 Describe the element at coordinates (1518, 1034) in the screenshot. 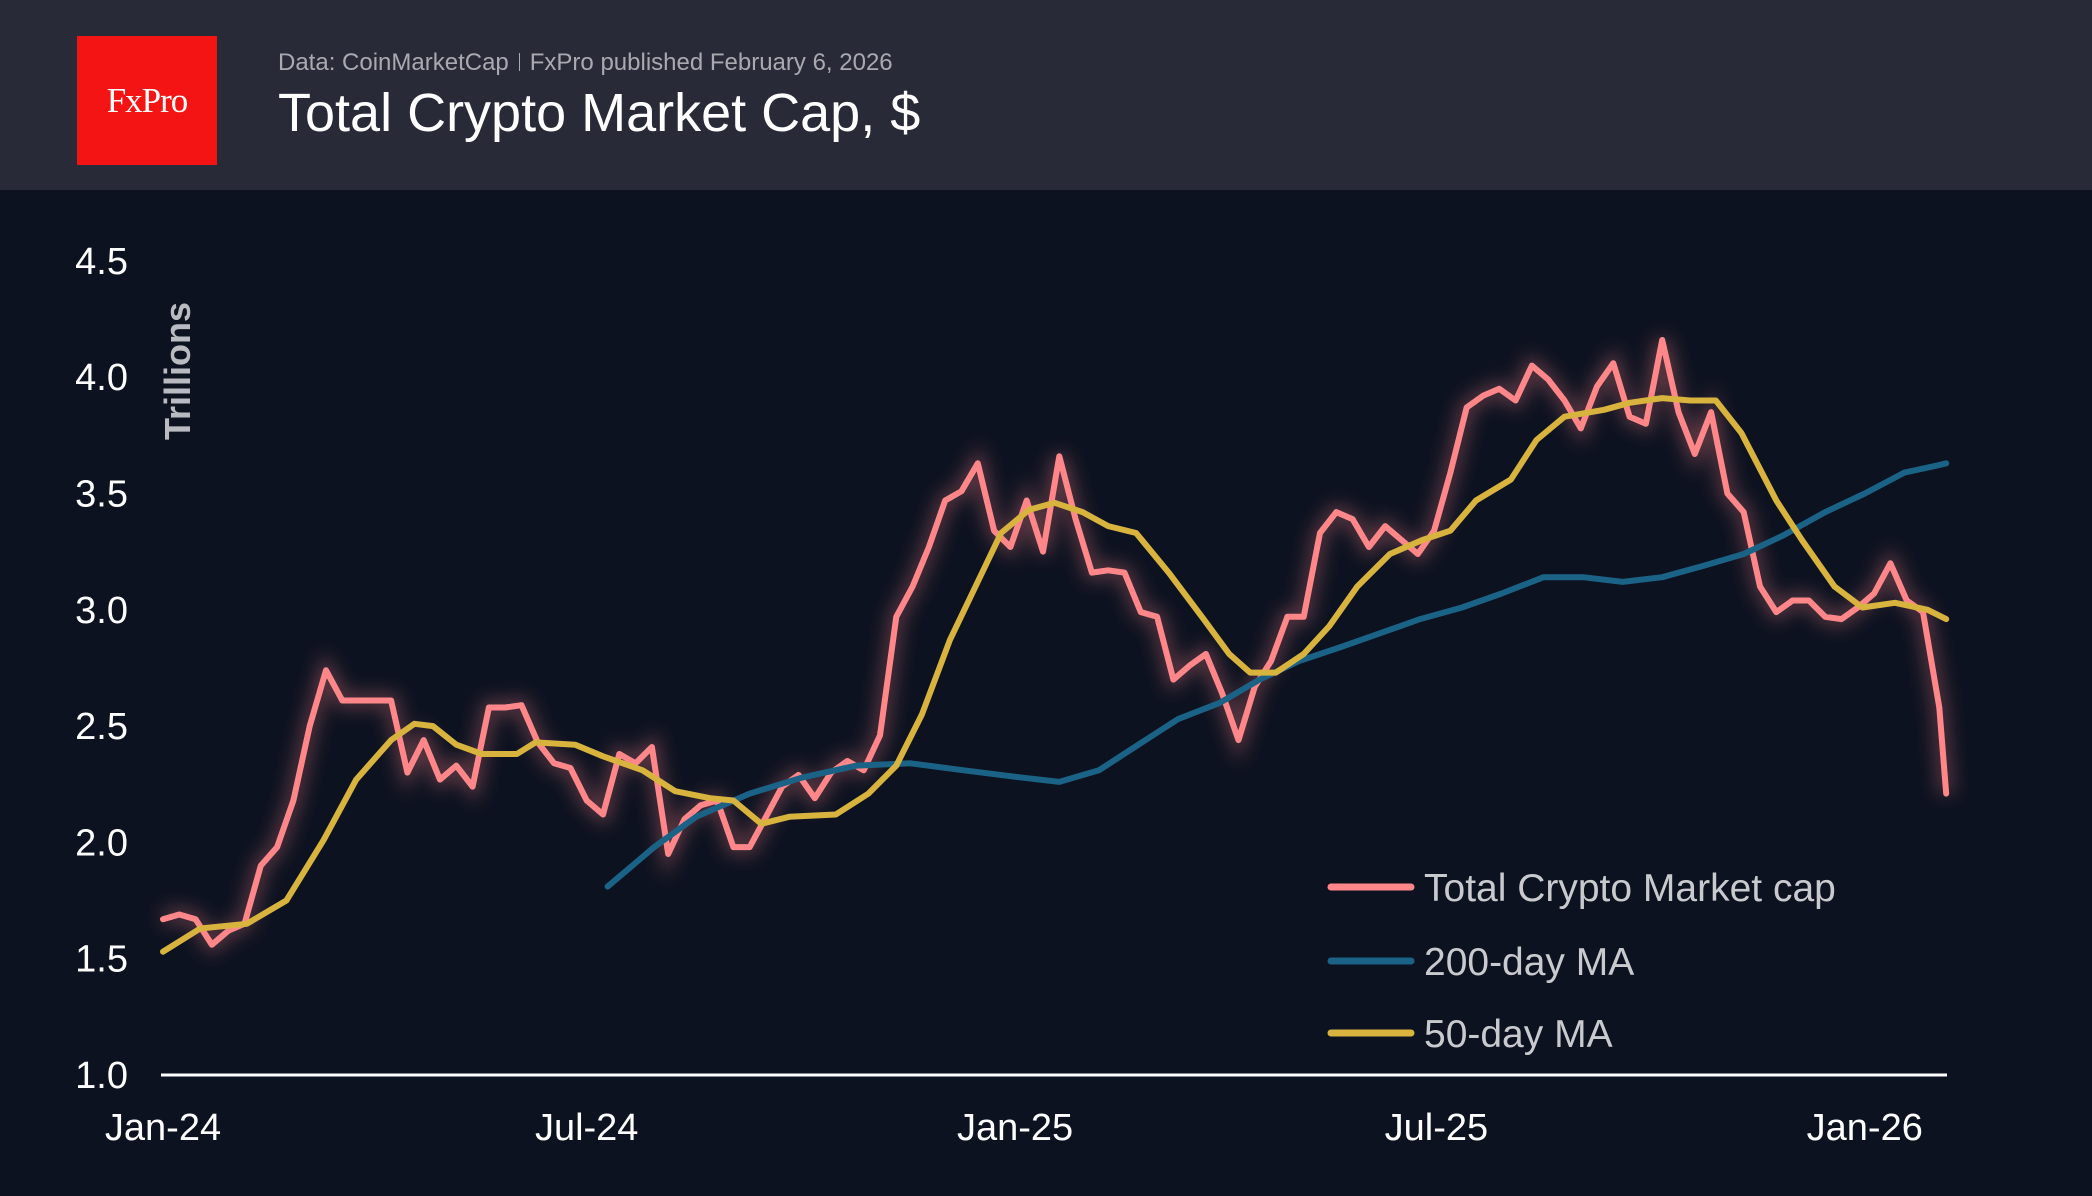

I see `legend-label: 50-day MA` at that location.